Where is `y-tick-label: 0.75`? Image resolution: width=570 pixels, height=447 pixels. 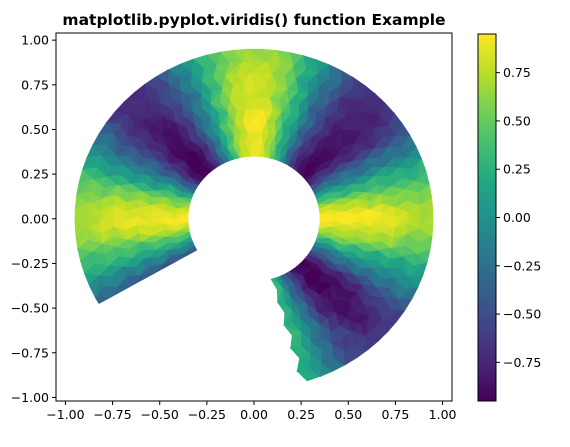 y-tick-label: 0.75 is located at coordinates (35, 84).